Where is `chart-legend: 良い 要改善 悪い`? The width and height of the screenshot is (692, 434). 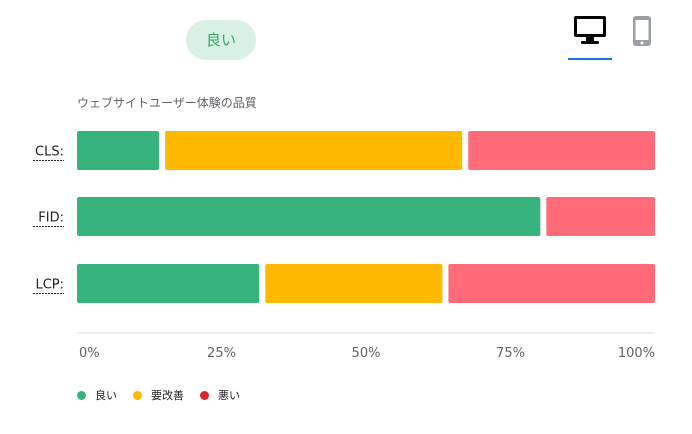
chart-legend: 良い 要改善 悪い is located at coordinates (166, 395).